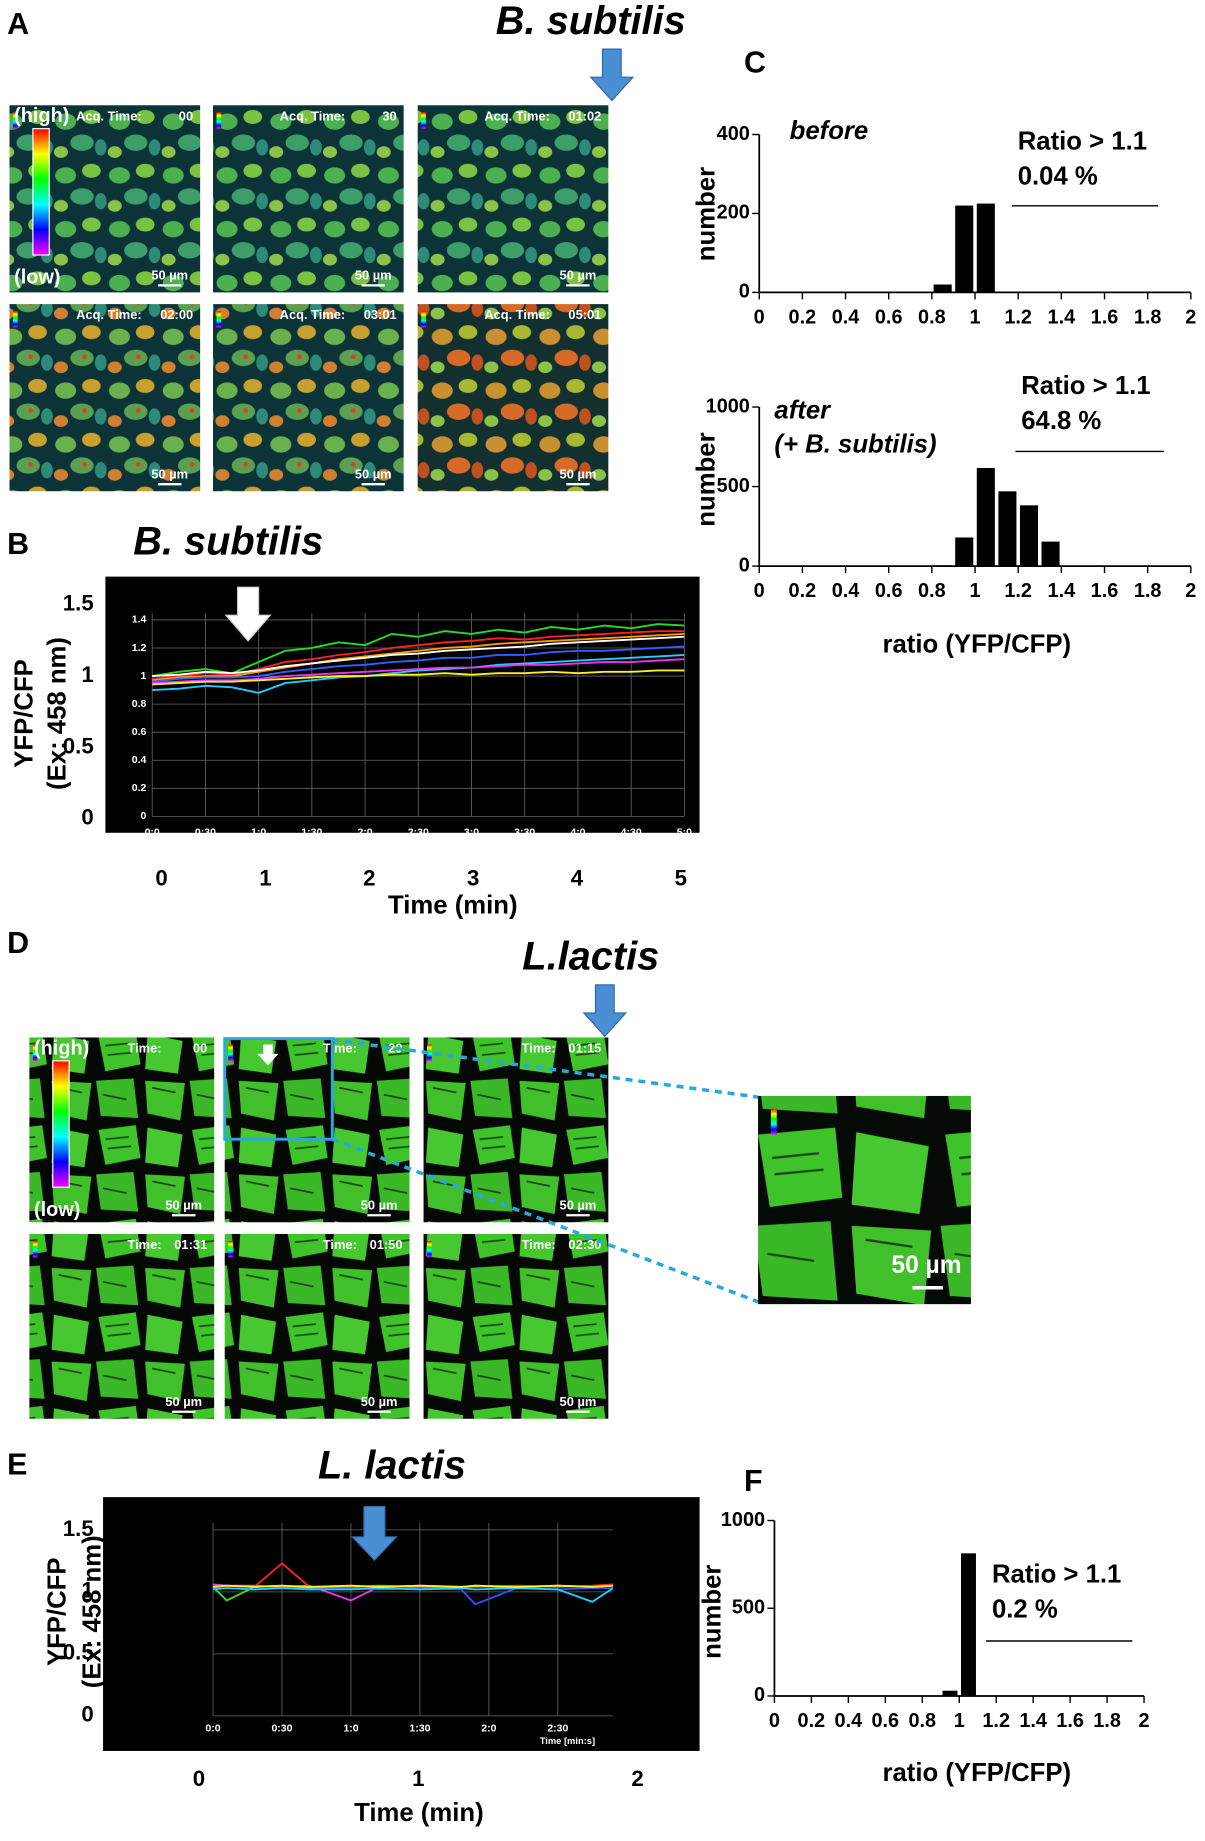 This screenshot has width=1205, height=1841. Describe the element at coordinates (584, 314) in the screenshot. I see `time-value: 05:01` at that location.